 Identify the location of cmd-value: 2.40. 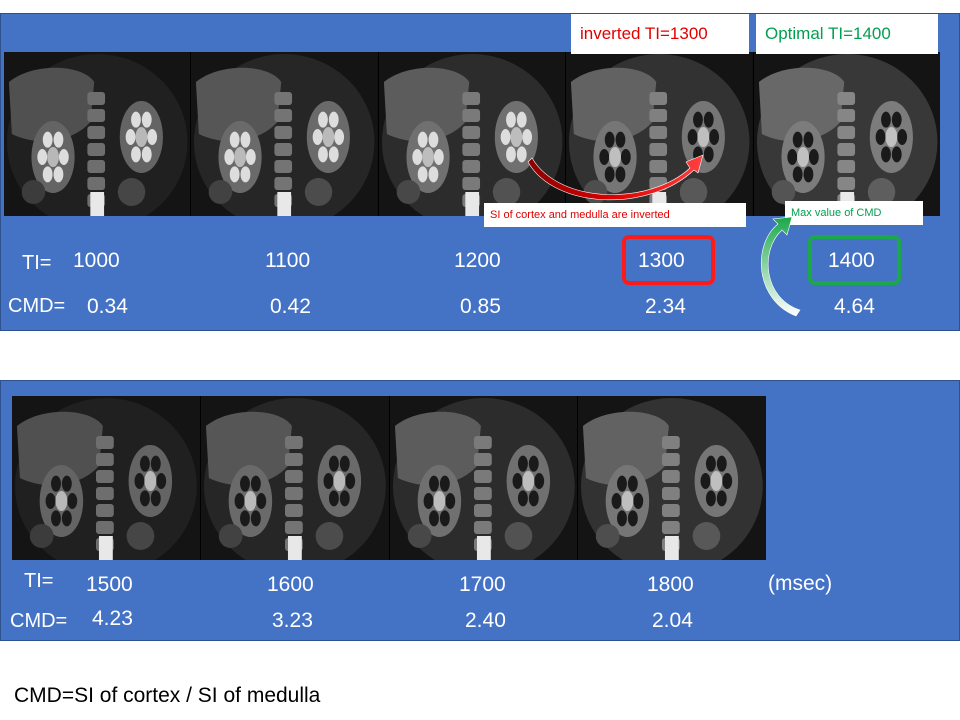
(485, 620).